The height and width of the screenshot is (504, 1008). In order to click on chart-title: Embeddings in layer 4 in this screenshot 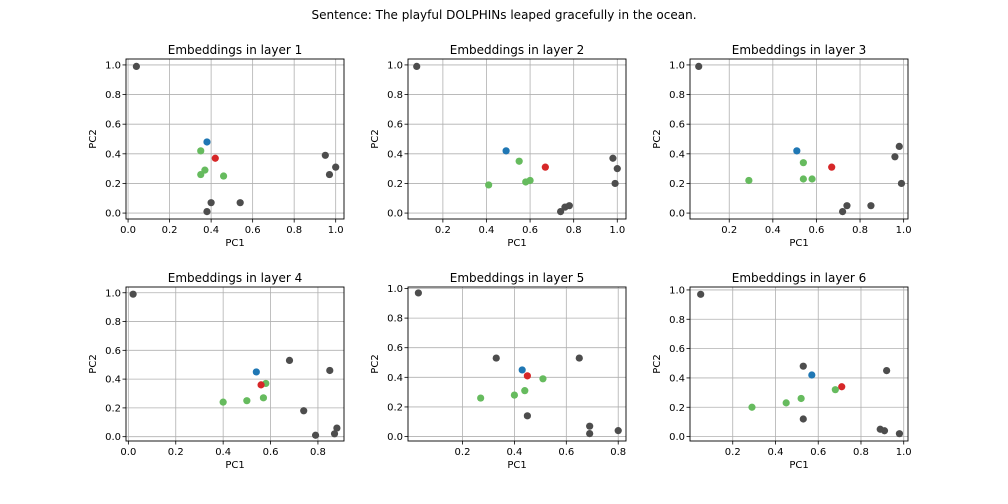, I will do `click(235, 278)`.